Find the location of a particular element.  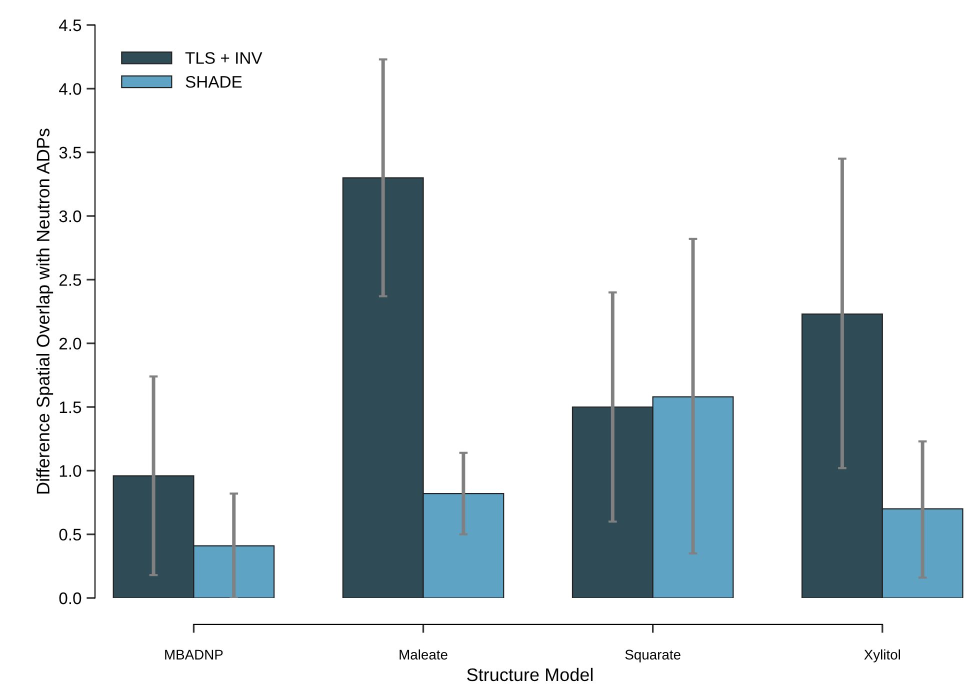

x-tick-label: Maleate is located at coordinates (424, 654).